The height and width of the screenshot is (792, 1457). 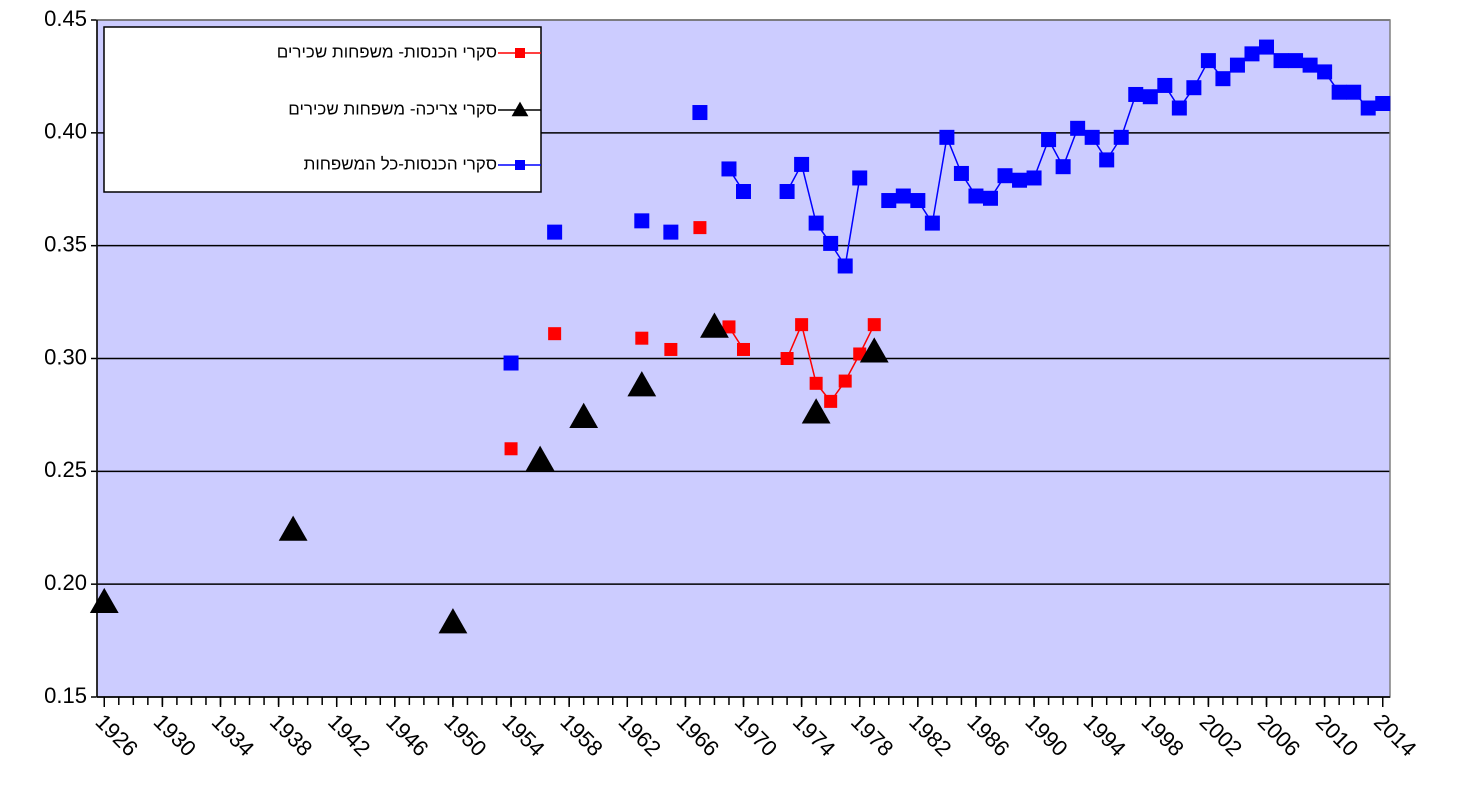 I want to click on x-tick-label: 2014, so click(x=1395, y=735).